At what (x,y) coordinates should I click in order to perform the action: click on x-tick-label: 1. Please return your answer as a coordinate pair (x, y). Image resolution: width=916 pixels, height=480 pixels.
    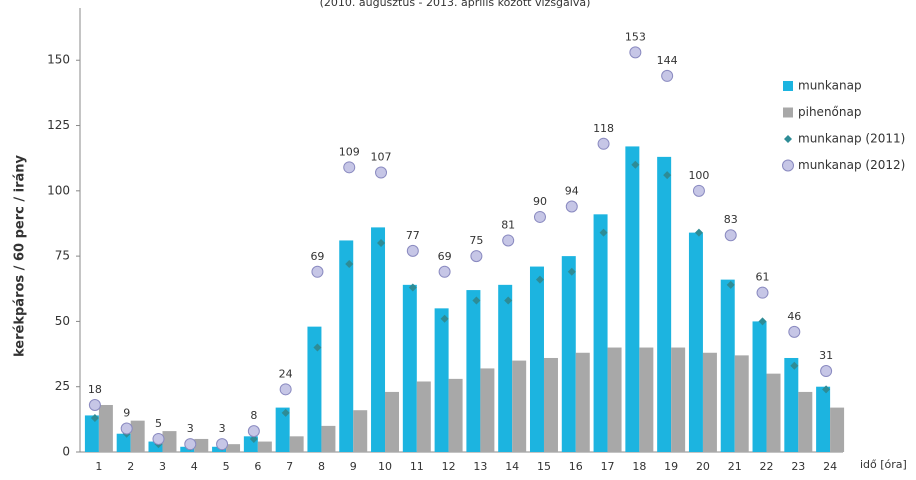
    Looking at the image, I should click on (98, 466).